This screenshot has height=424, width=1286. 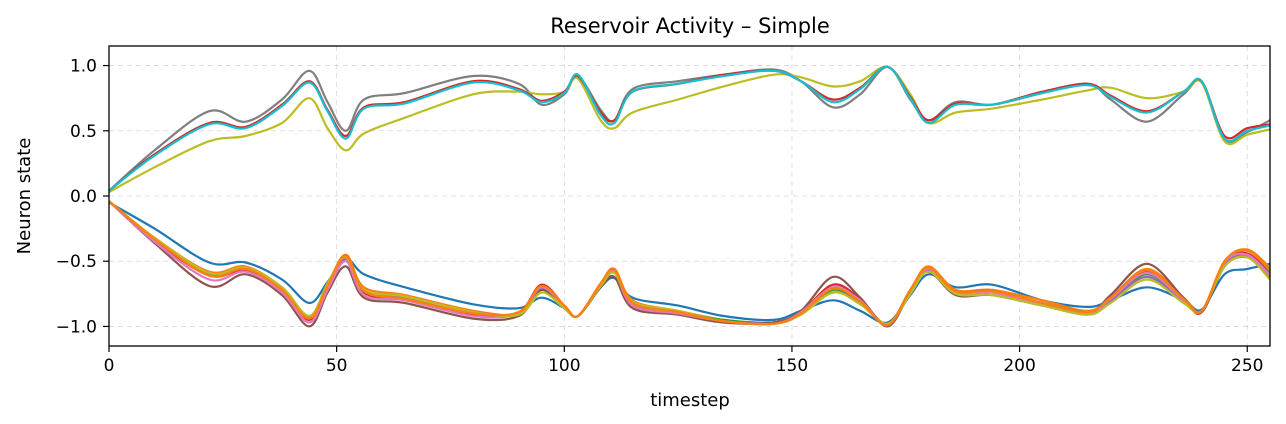 What do you see at coordinates (109, 366) in the screenshot?
I see `x-tick-label: 0` at bounding box center [109, 366].